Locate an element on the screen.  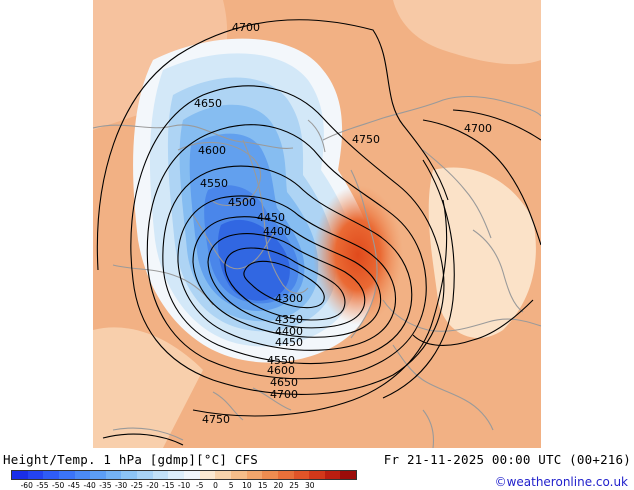
coast-greenland-north is located at coordinates (219, 173).